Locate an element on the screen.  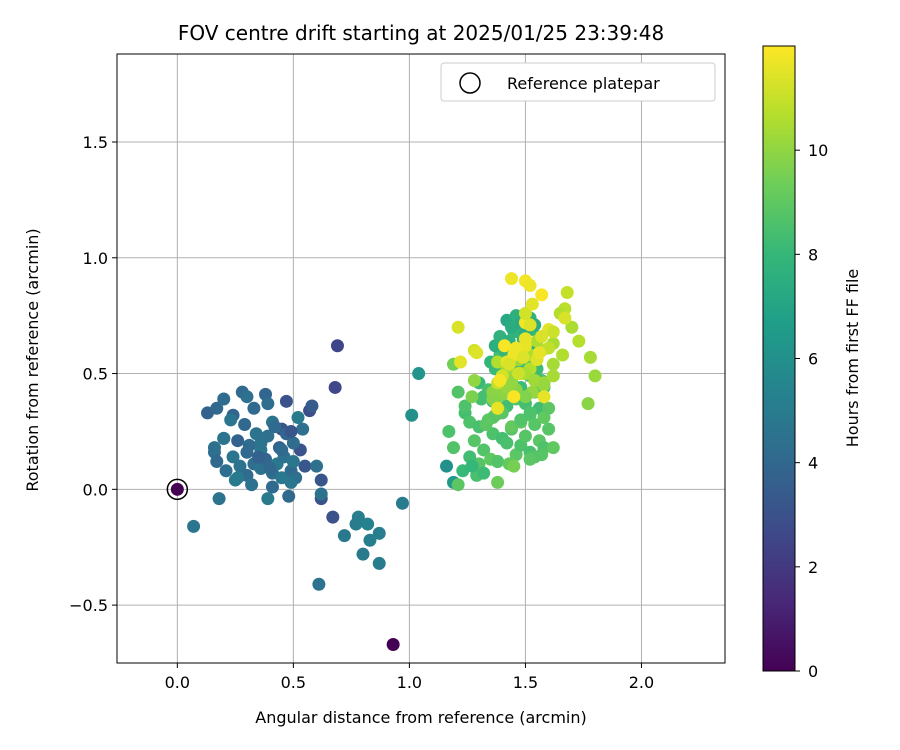
y-tick-label: 1.5 is located at coordinates (95, 142).